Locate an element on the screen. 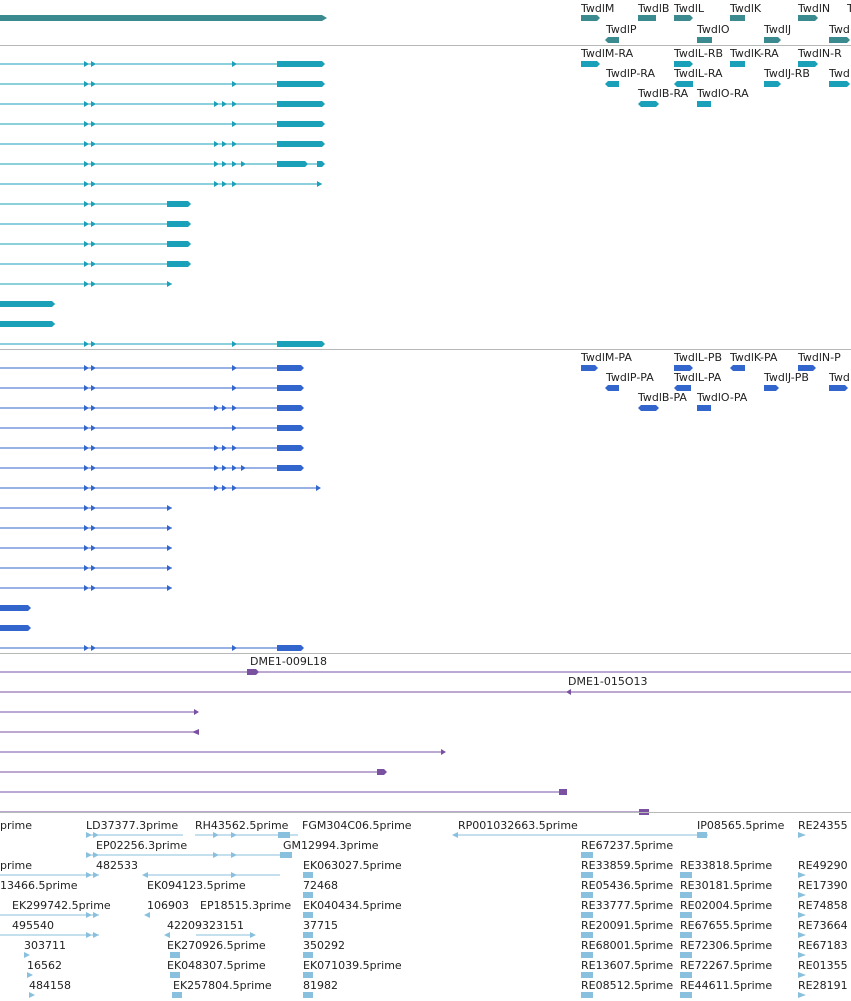  gene-label: TwdlK is located at coordinates (746, 8).